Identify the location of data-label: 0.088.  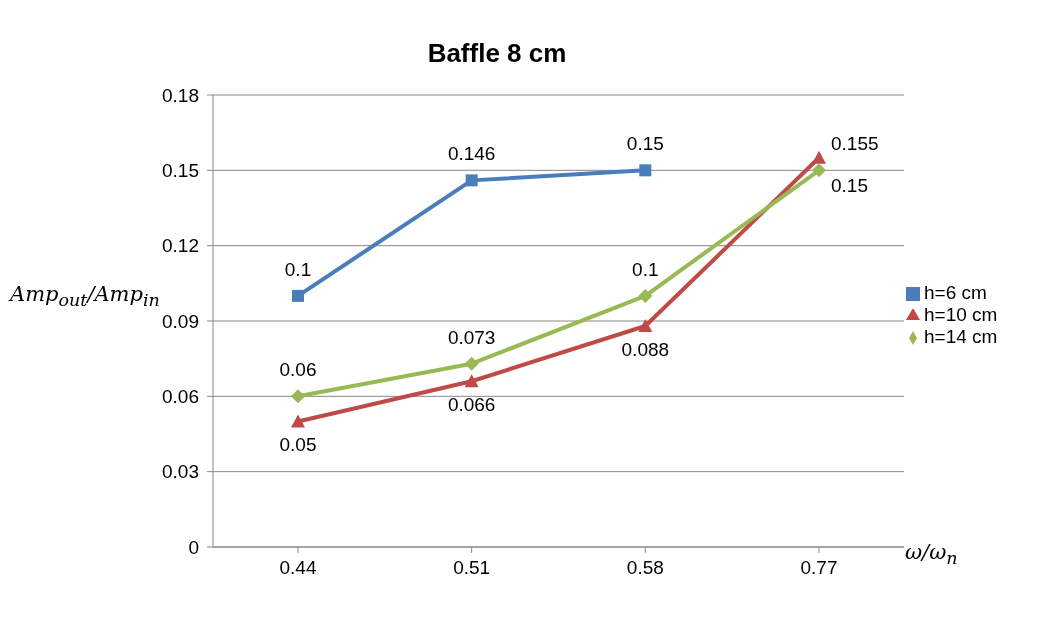
(645, 350).